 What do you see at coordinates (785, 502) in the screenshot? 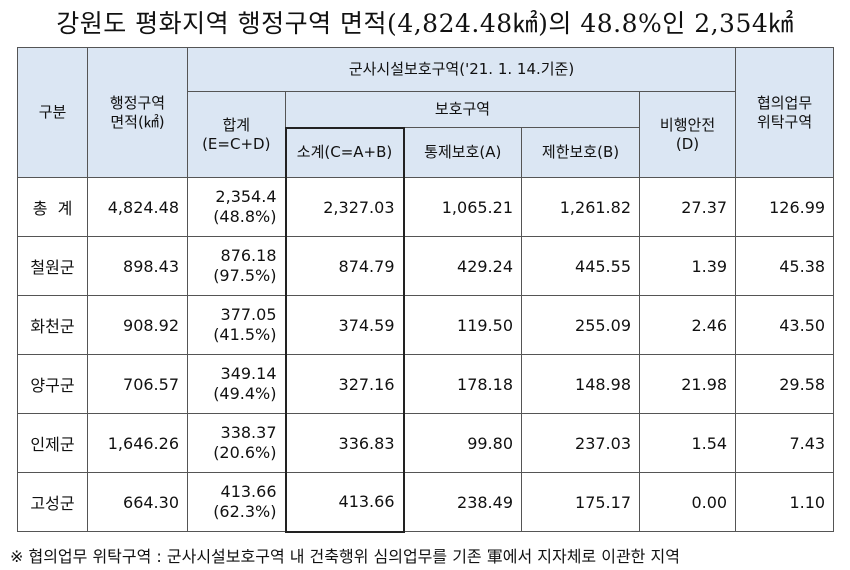
I see `cell-consult: 1.10` at bounding box center [785, 502].